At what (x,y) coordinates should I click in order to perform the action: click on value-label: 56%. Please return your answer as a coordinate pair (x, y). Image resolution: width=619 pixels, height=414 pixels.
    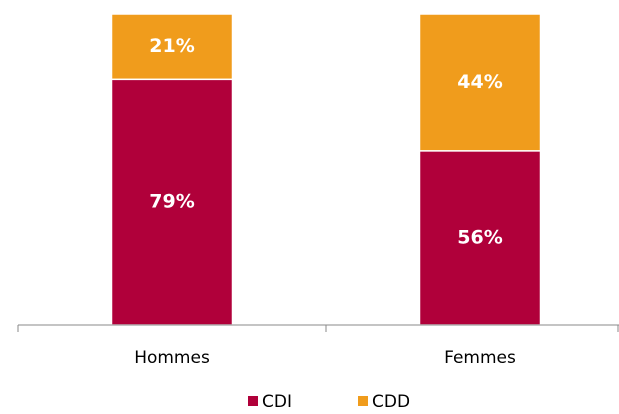
    Looking at the image, I should click on (479, 237).